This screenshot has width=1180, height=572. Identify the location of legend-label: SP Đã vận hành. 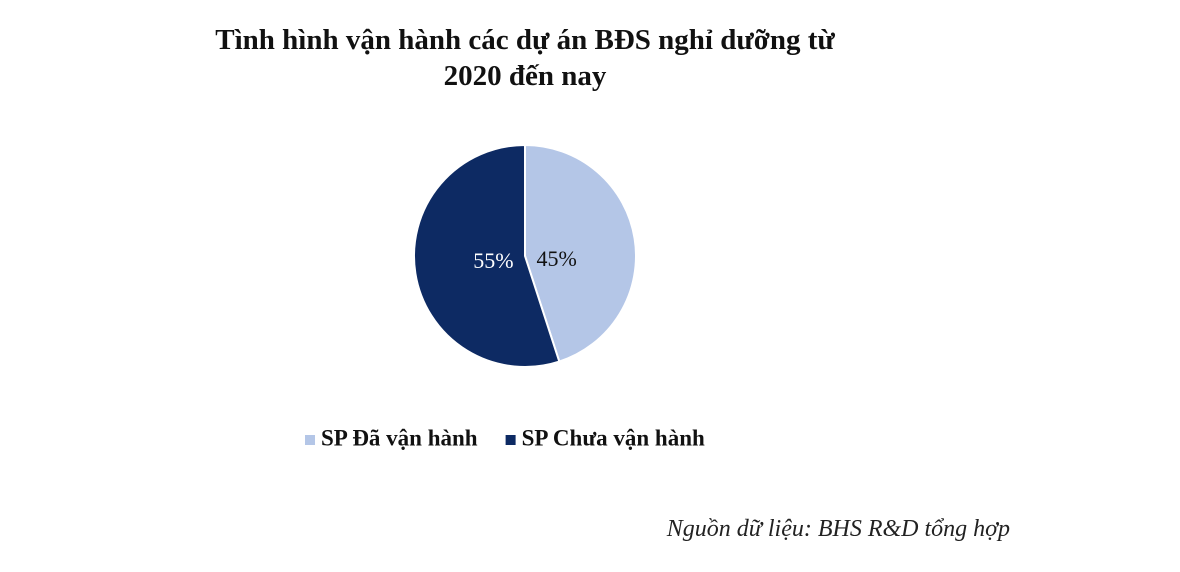
(399, 437).